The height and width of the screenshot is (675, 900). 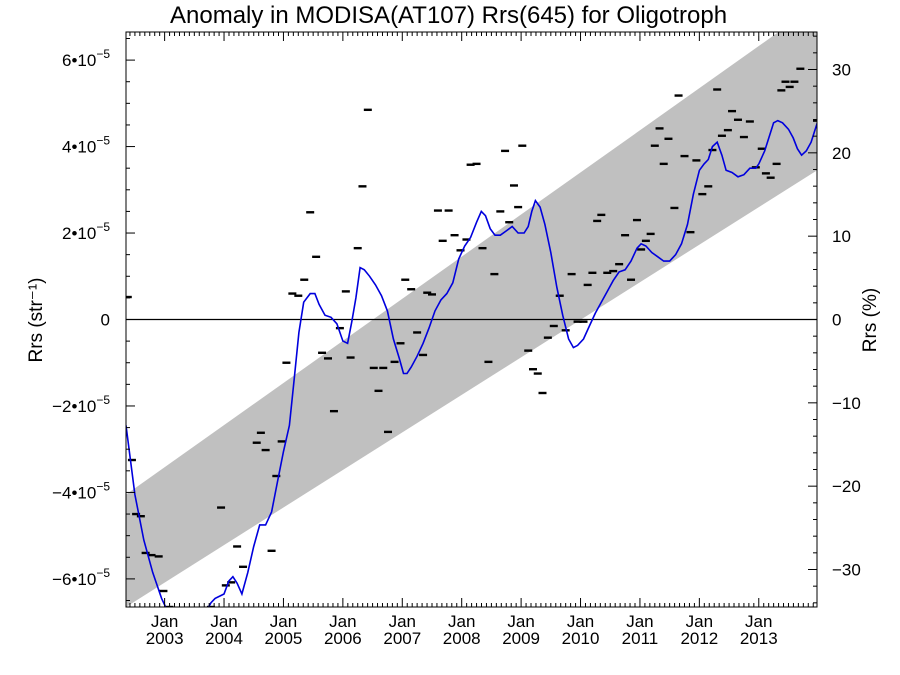 I want to click on x-tick-label-year: 2008, so click(x=462, y=638).